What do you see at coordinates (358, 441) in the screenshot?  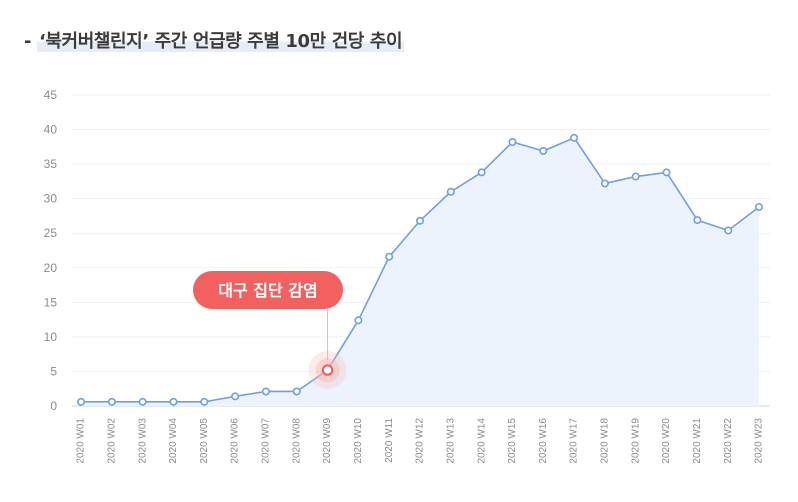 I see `x-tick-label: 2020 W10` at bounding box center [358, 441].